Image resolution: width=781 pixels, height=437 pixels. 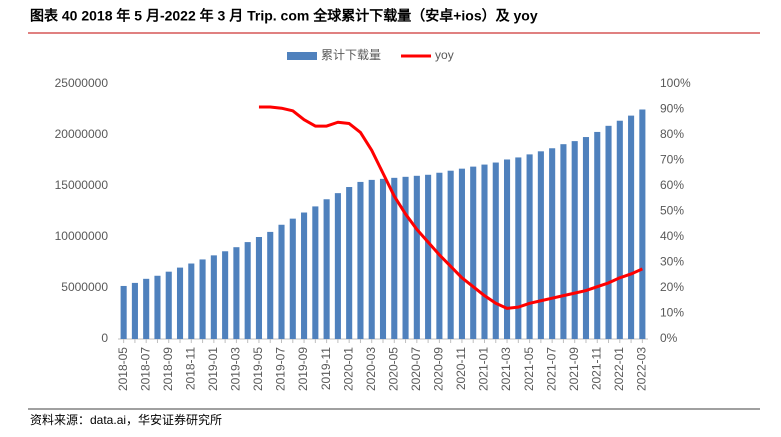 I want to click on x-tick-label: 2019-07, so click(x=281, y=369).